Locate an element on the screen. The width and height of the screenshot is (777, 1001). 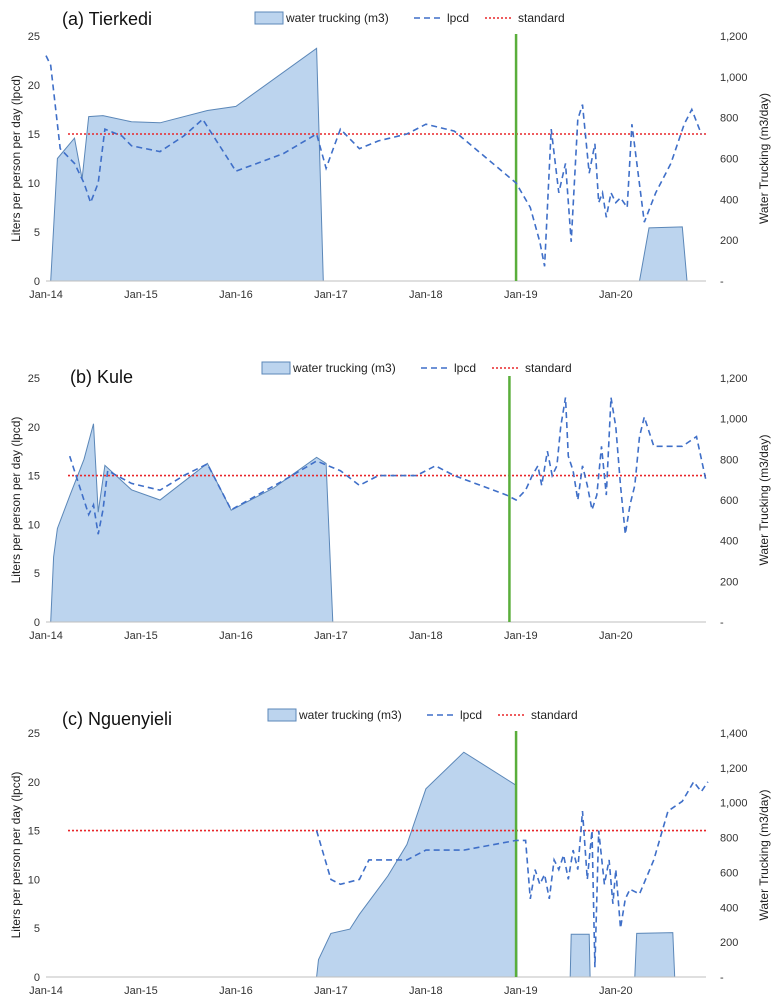
panel-title: (a) Tierkedi is located at coordinates (107, 19).